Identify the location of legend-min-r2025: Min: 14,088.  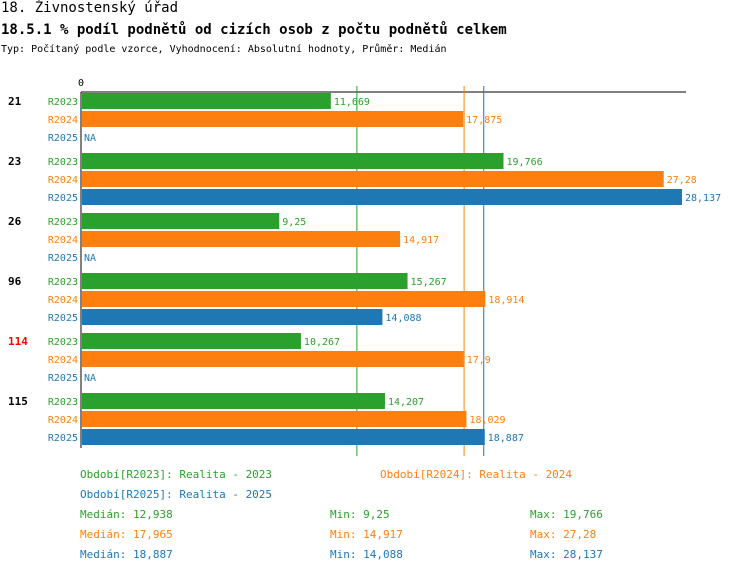
(366, 554).